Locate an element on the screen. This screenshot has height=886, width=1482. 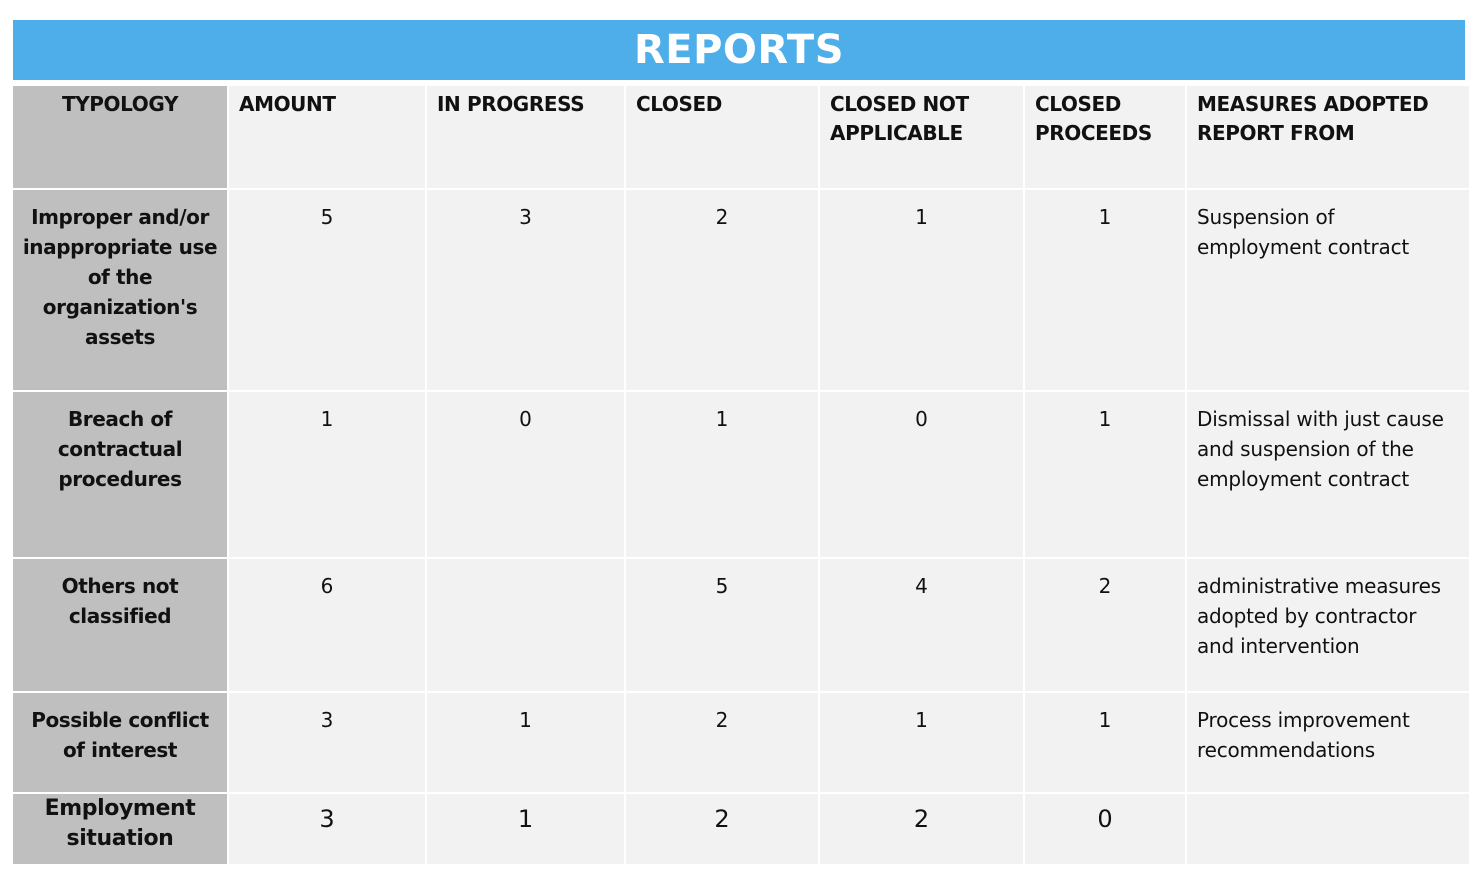
row-amount: 5 is located at coordinates (327, 290).